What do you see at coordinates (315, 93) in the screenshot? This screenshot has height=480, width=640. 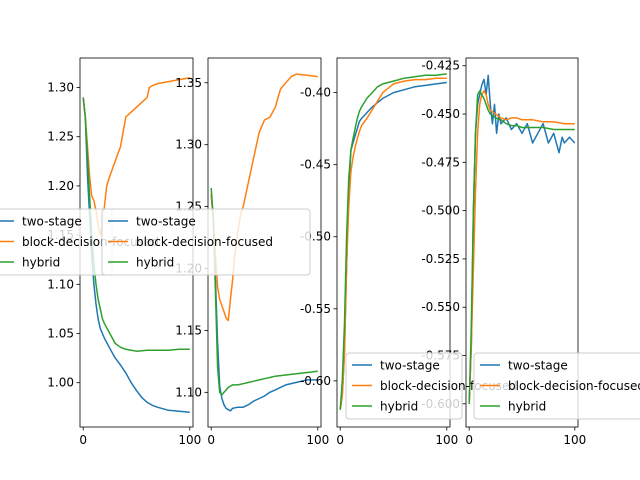 I see `panel-3-y-tick-label: -0.40` at bounding box center [315, 93].